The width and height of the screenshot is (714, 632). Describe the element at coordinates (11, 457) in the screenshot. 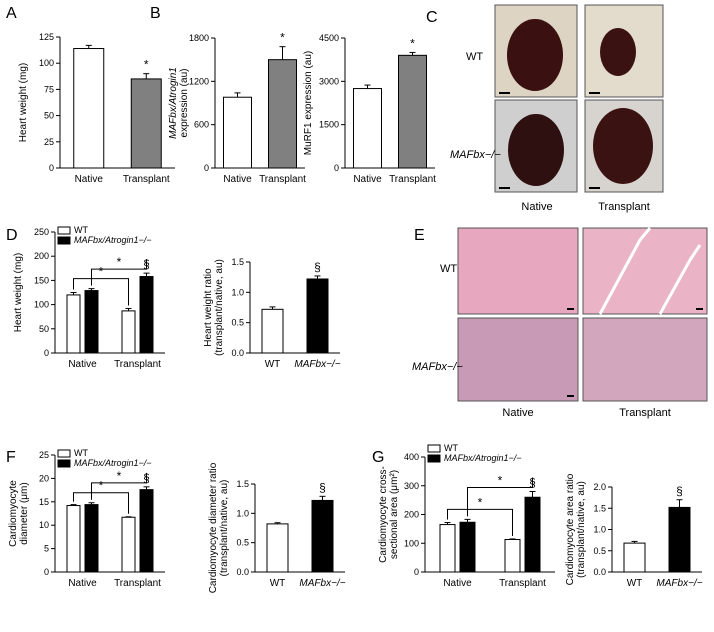

I see `panel-letter: F` at that location.